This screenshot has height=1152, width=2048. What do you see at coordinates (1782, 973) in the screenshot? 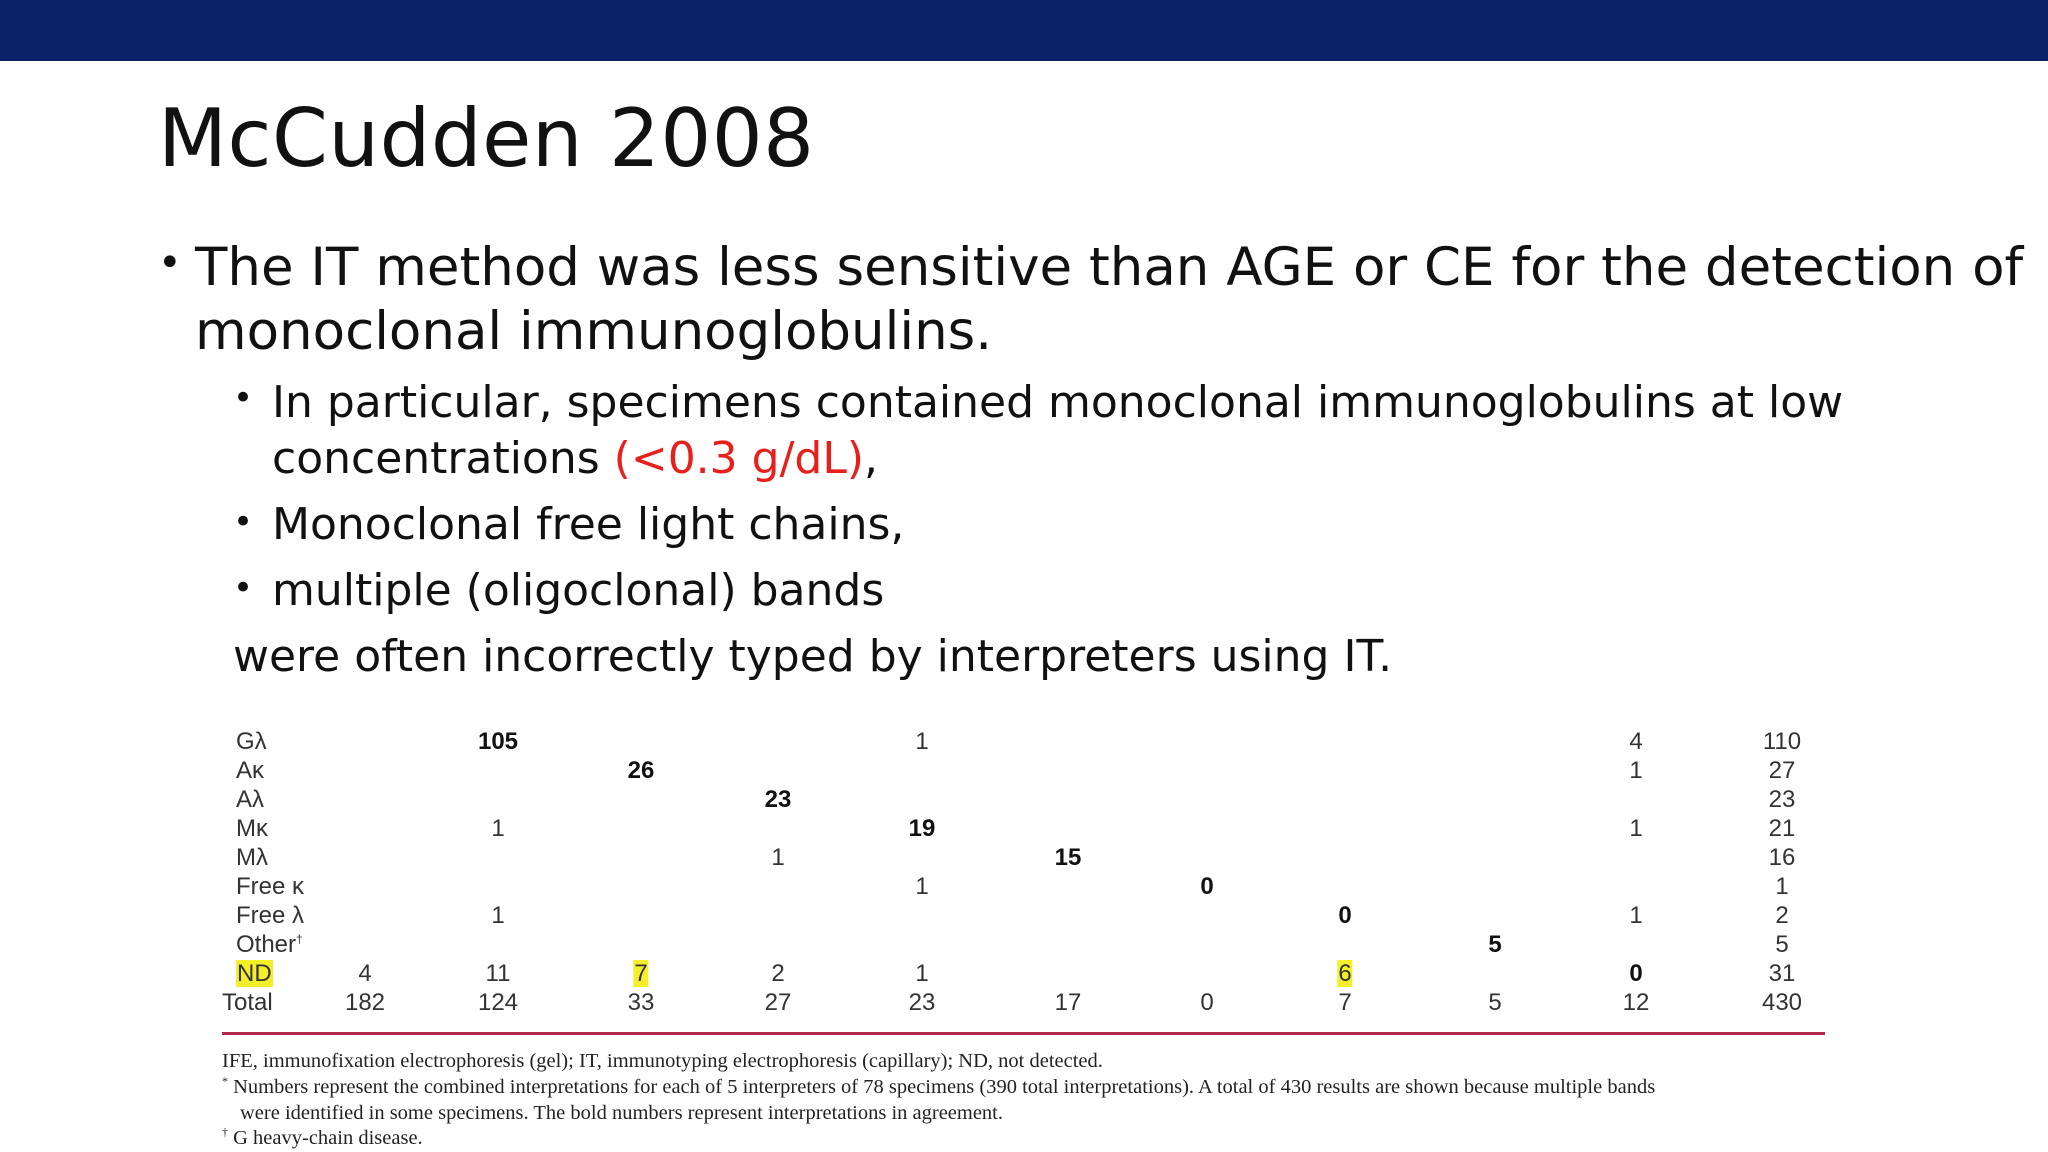
I see `table-cell: 31` at bounding box center [1782, 973].